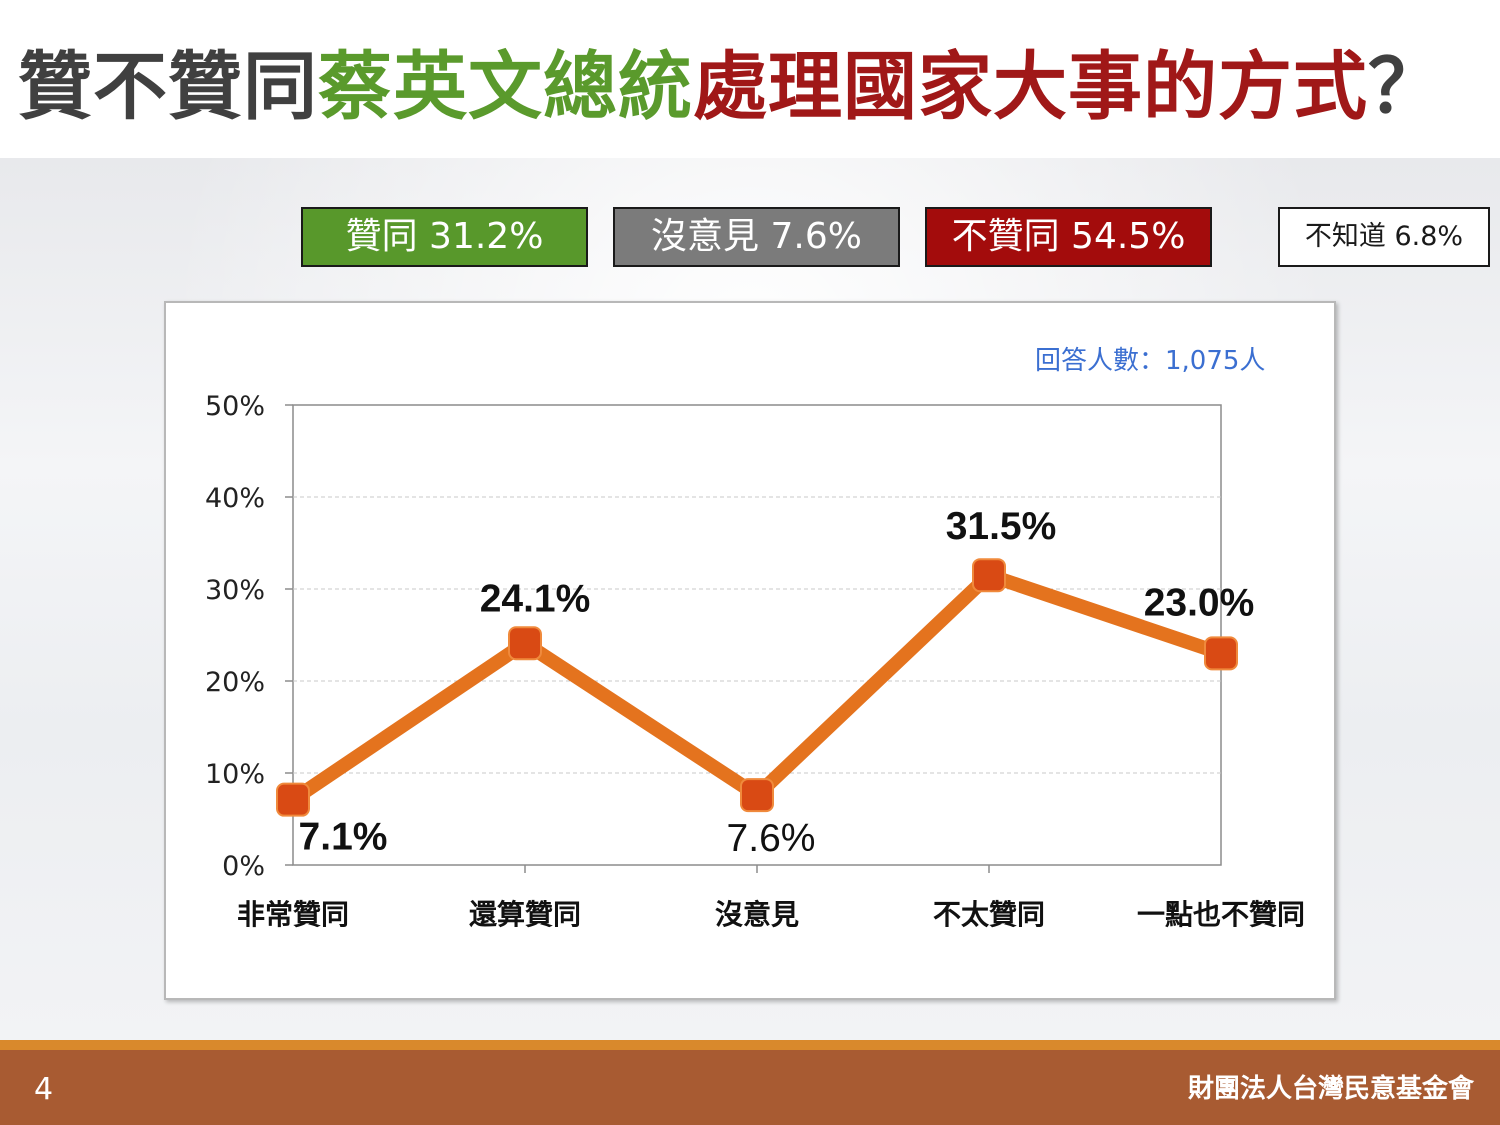 This screenshot has height=1125, width=1500. I want to click on y-tick-label: 40%, so click(235, 498).